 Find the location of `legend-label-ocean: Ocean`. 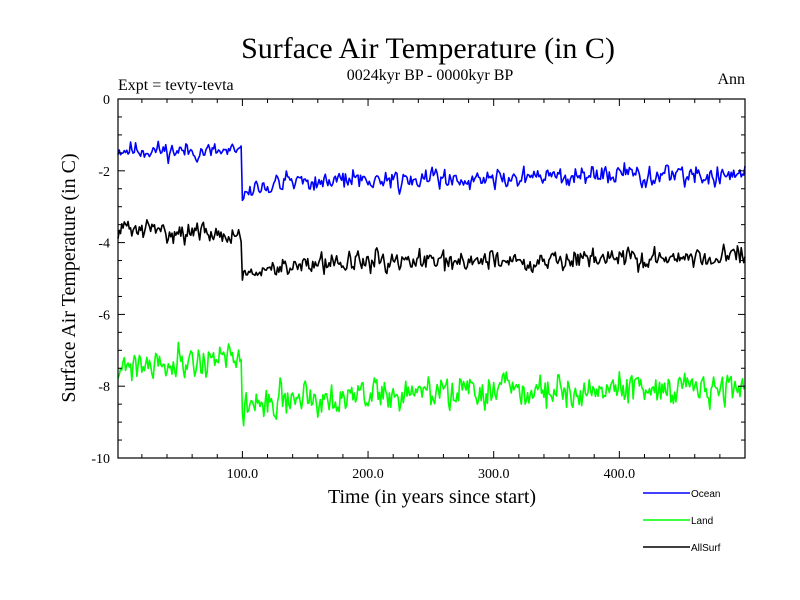

legend-label-ocean: Ocean is located at coordinates (705, 494).